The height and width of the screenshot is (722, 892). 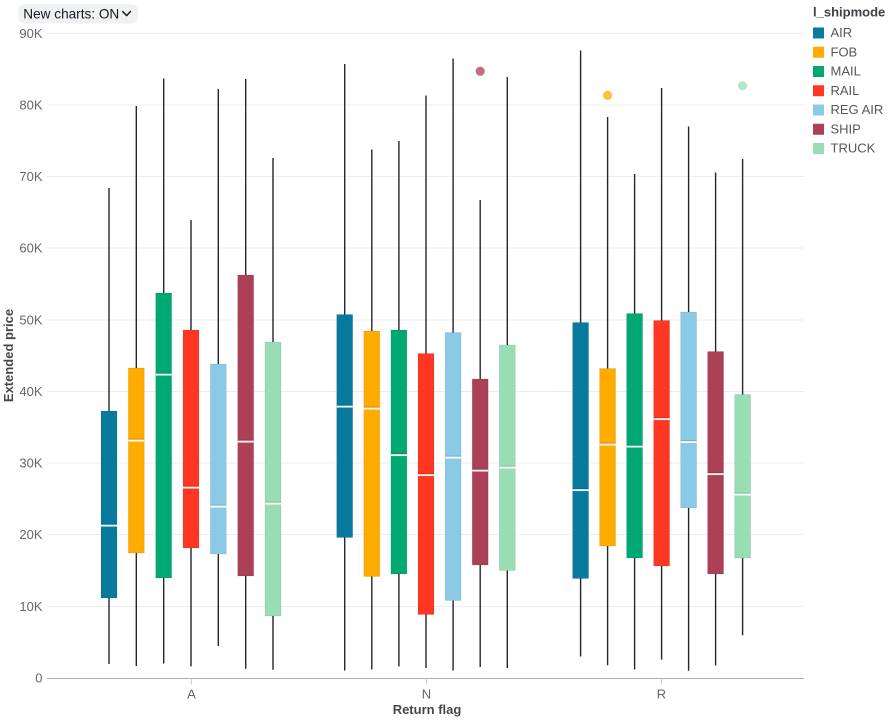 I want to click on svg-text: RAIL, so click(x=845, y=90).